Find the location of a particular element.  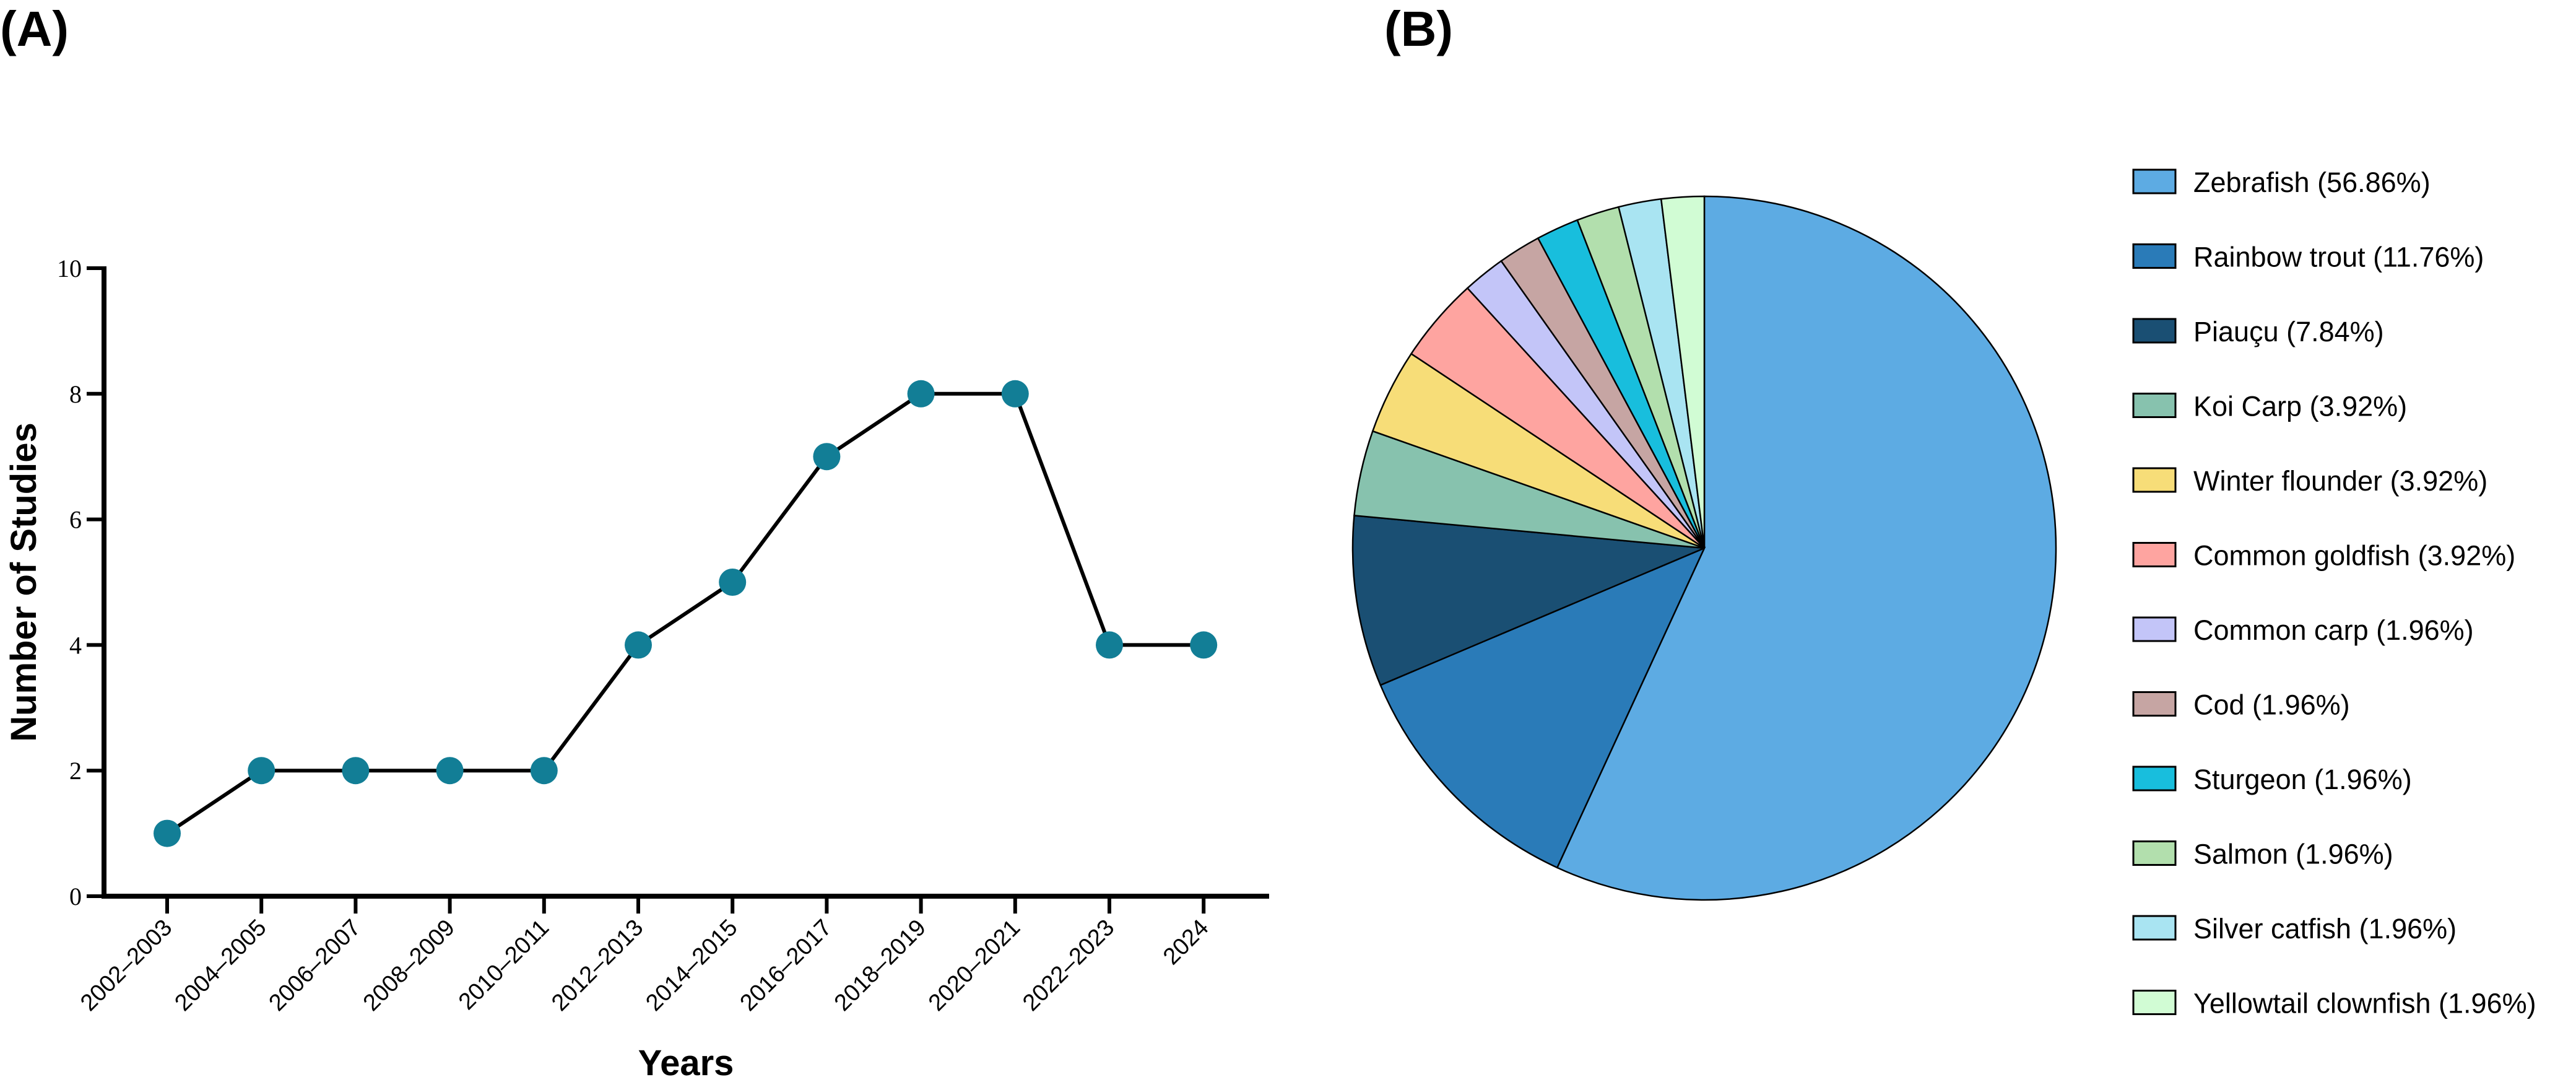

x-tick-label: 2018–2019 is located at coordinates (880, 965).